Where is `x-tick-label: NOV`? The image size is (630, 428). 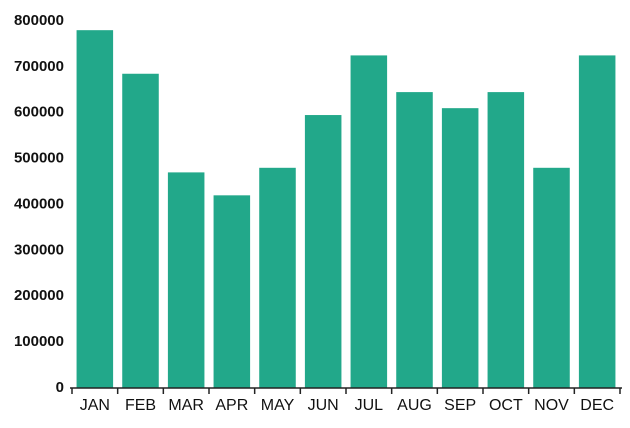 x-tick-label: NOV is located at coordinates (551, 405).